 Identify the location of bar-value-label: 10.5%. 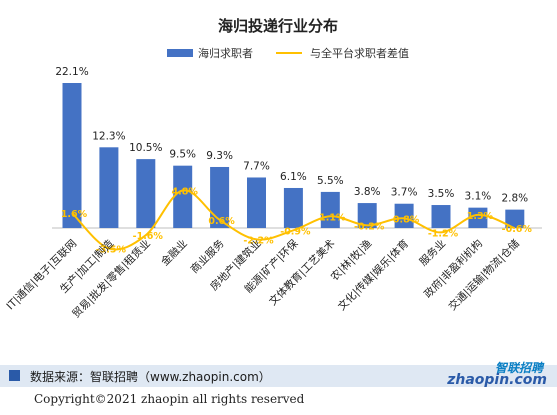
(145, 148).